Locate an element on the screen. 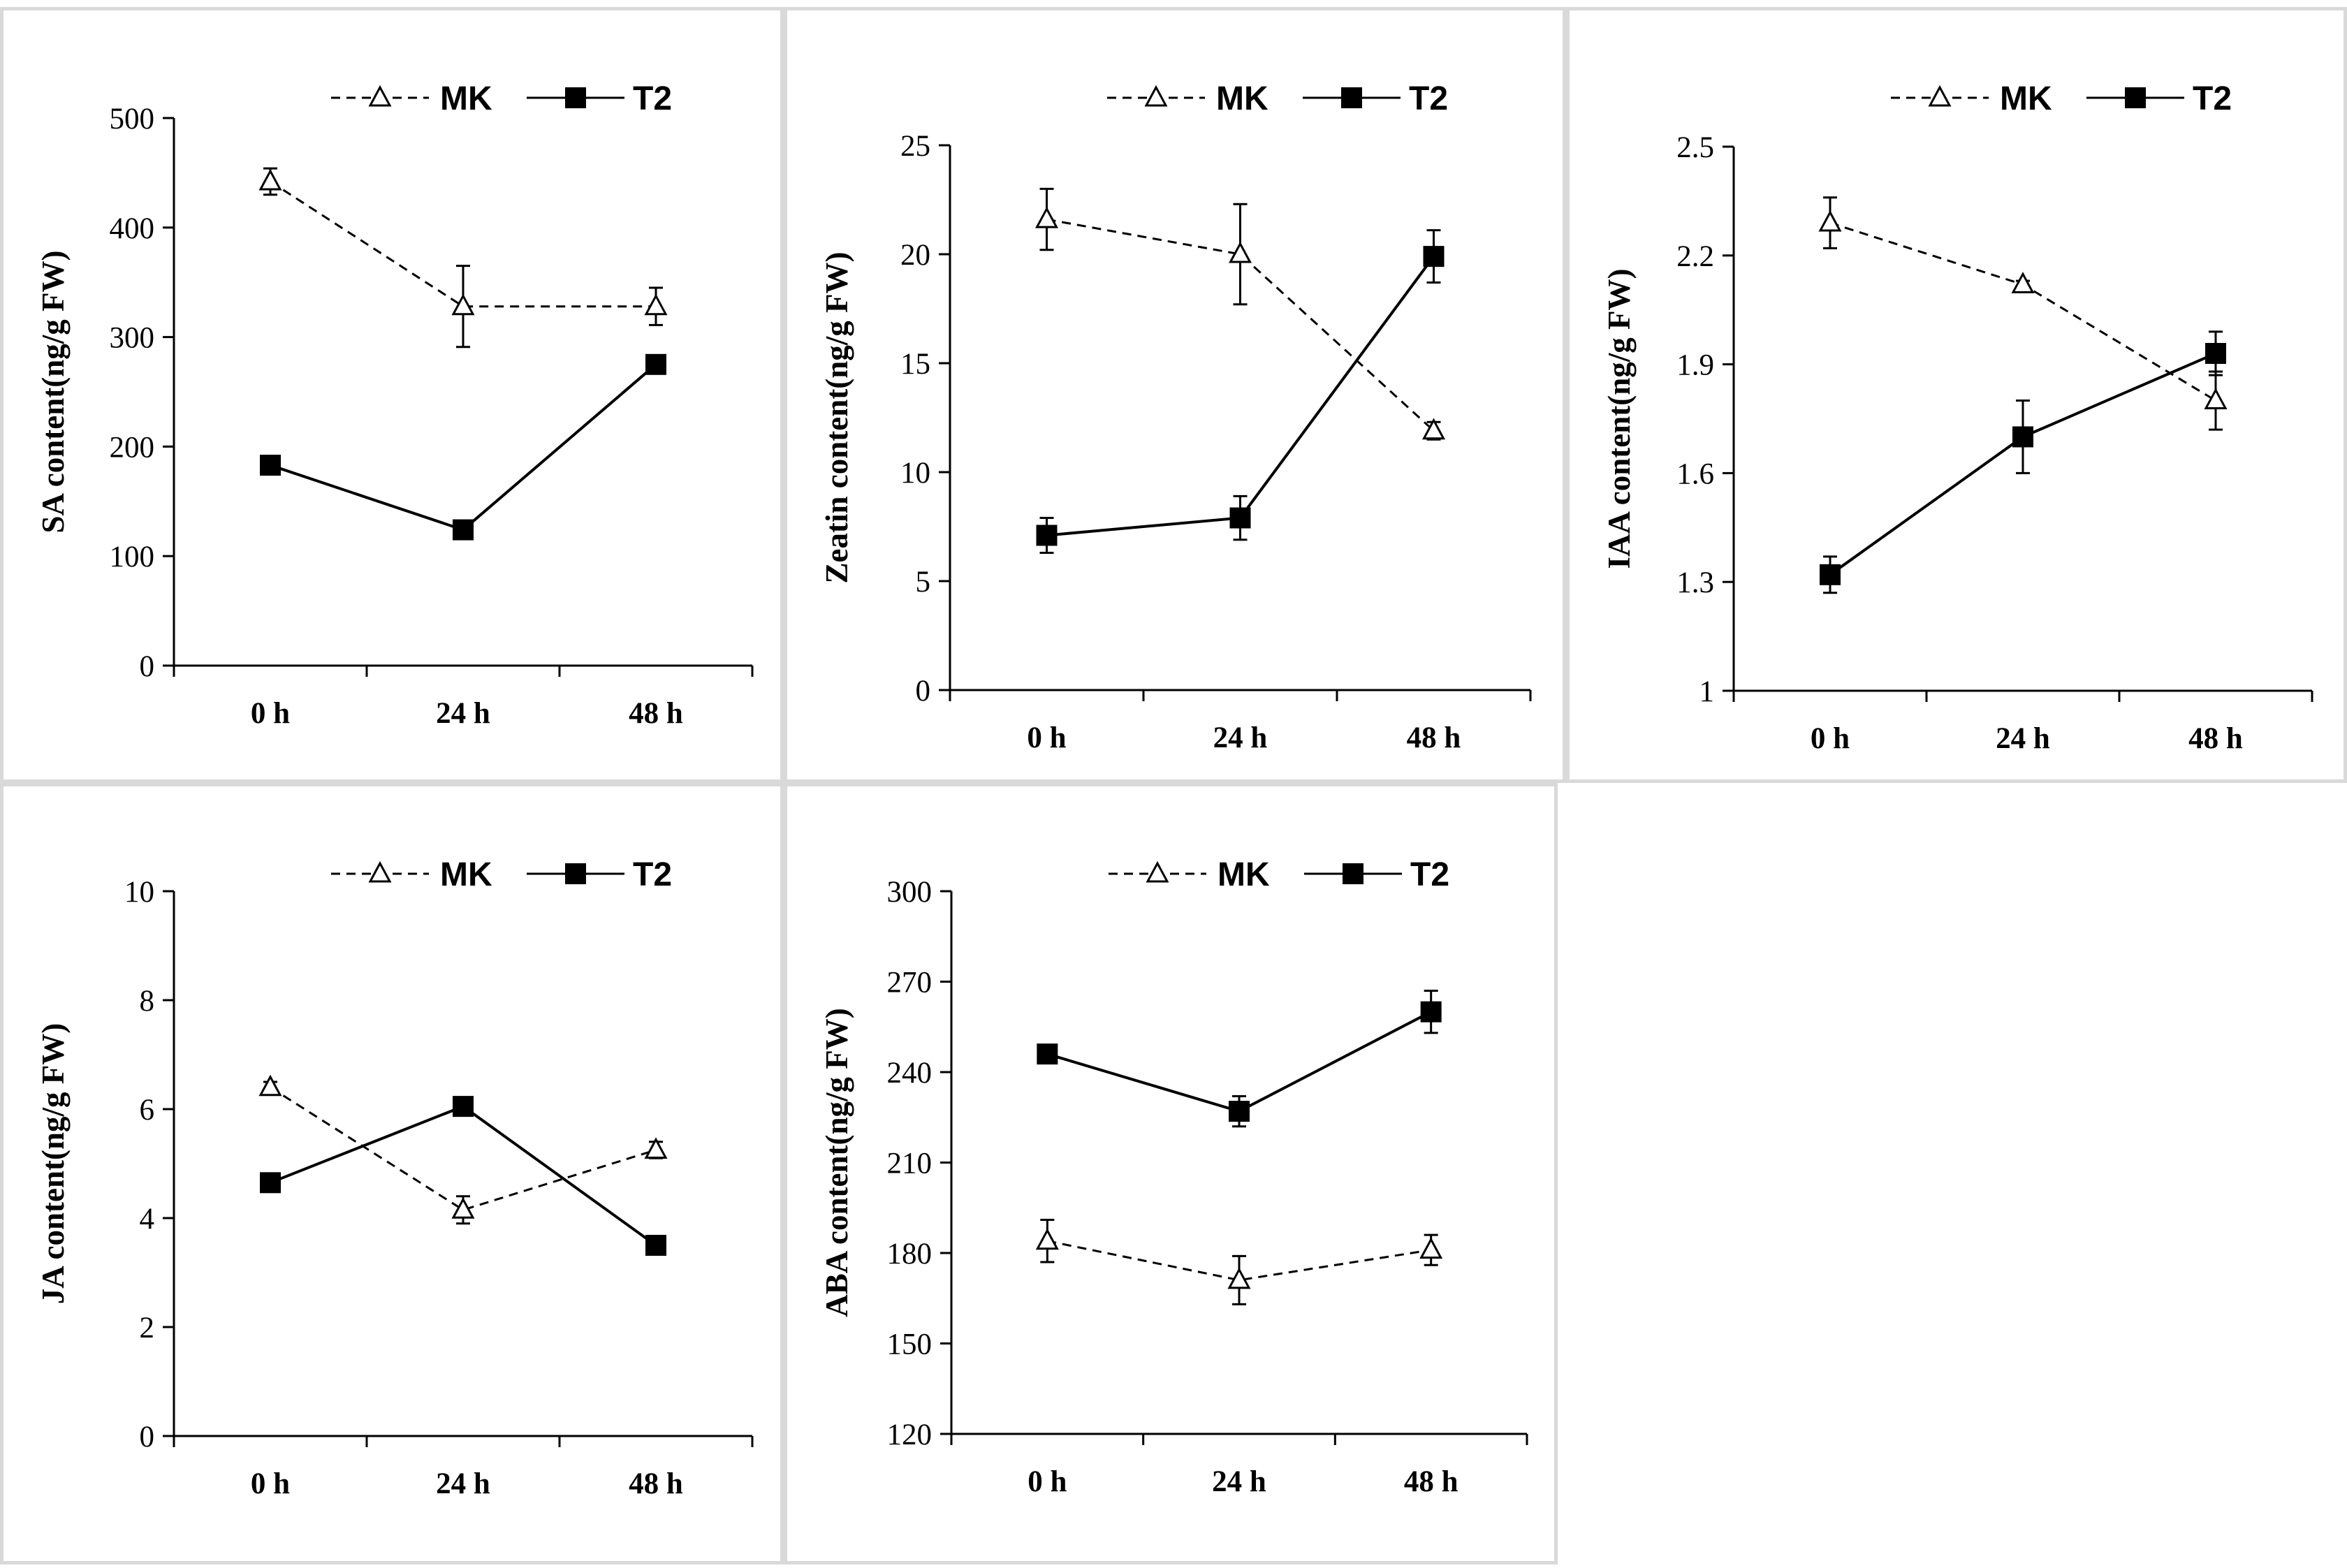 The height and width of the screenshot is (1568, 2347). sa-legend: MK T2 is located at coordinates (501, 98).